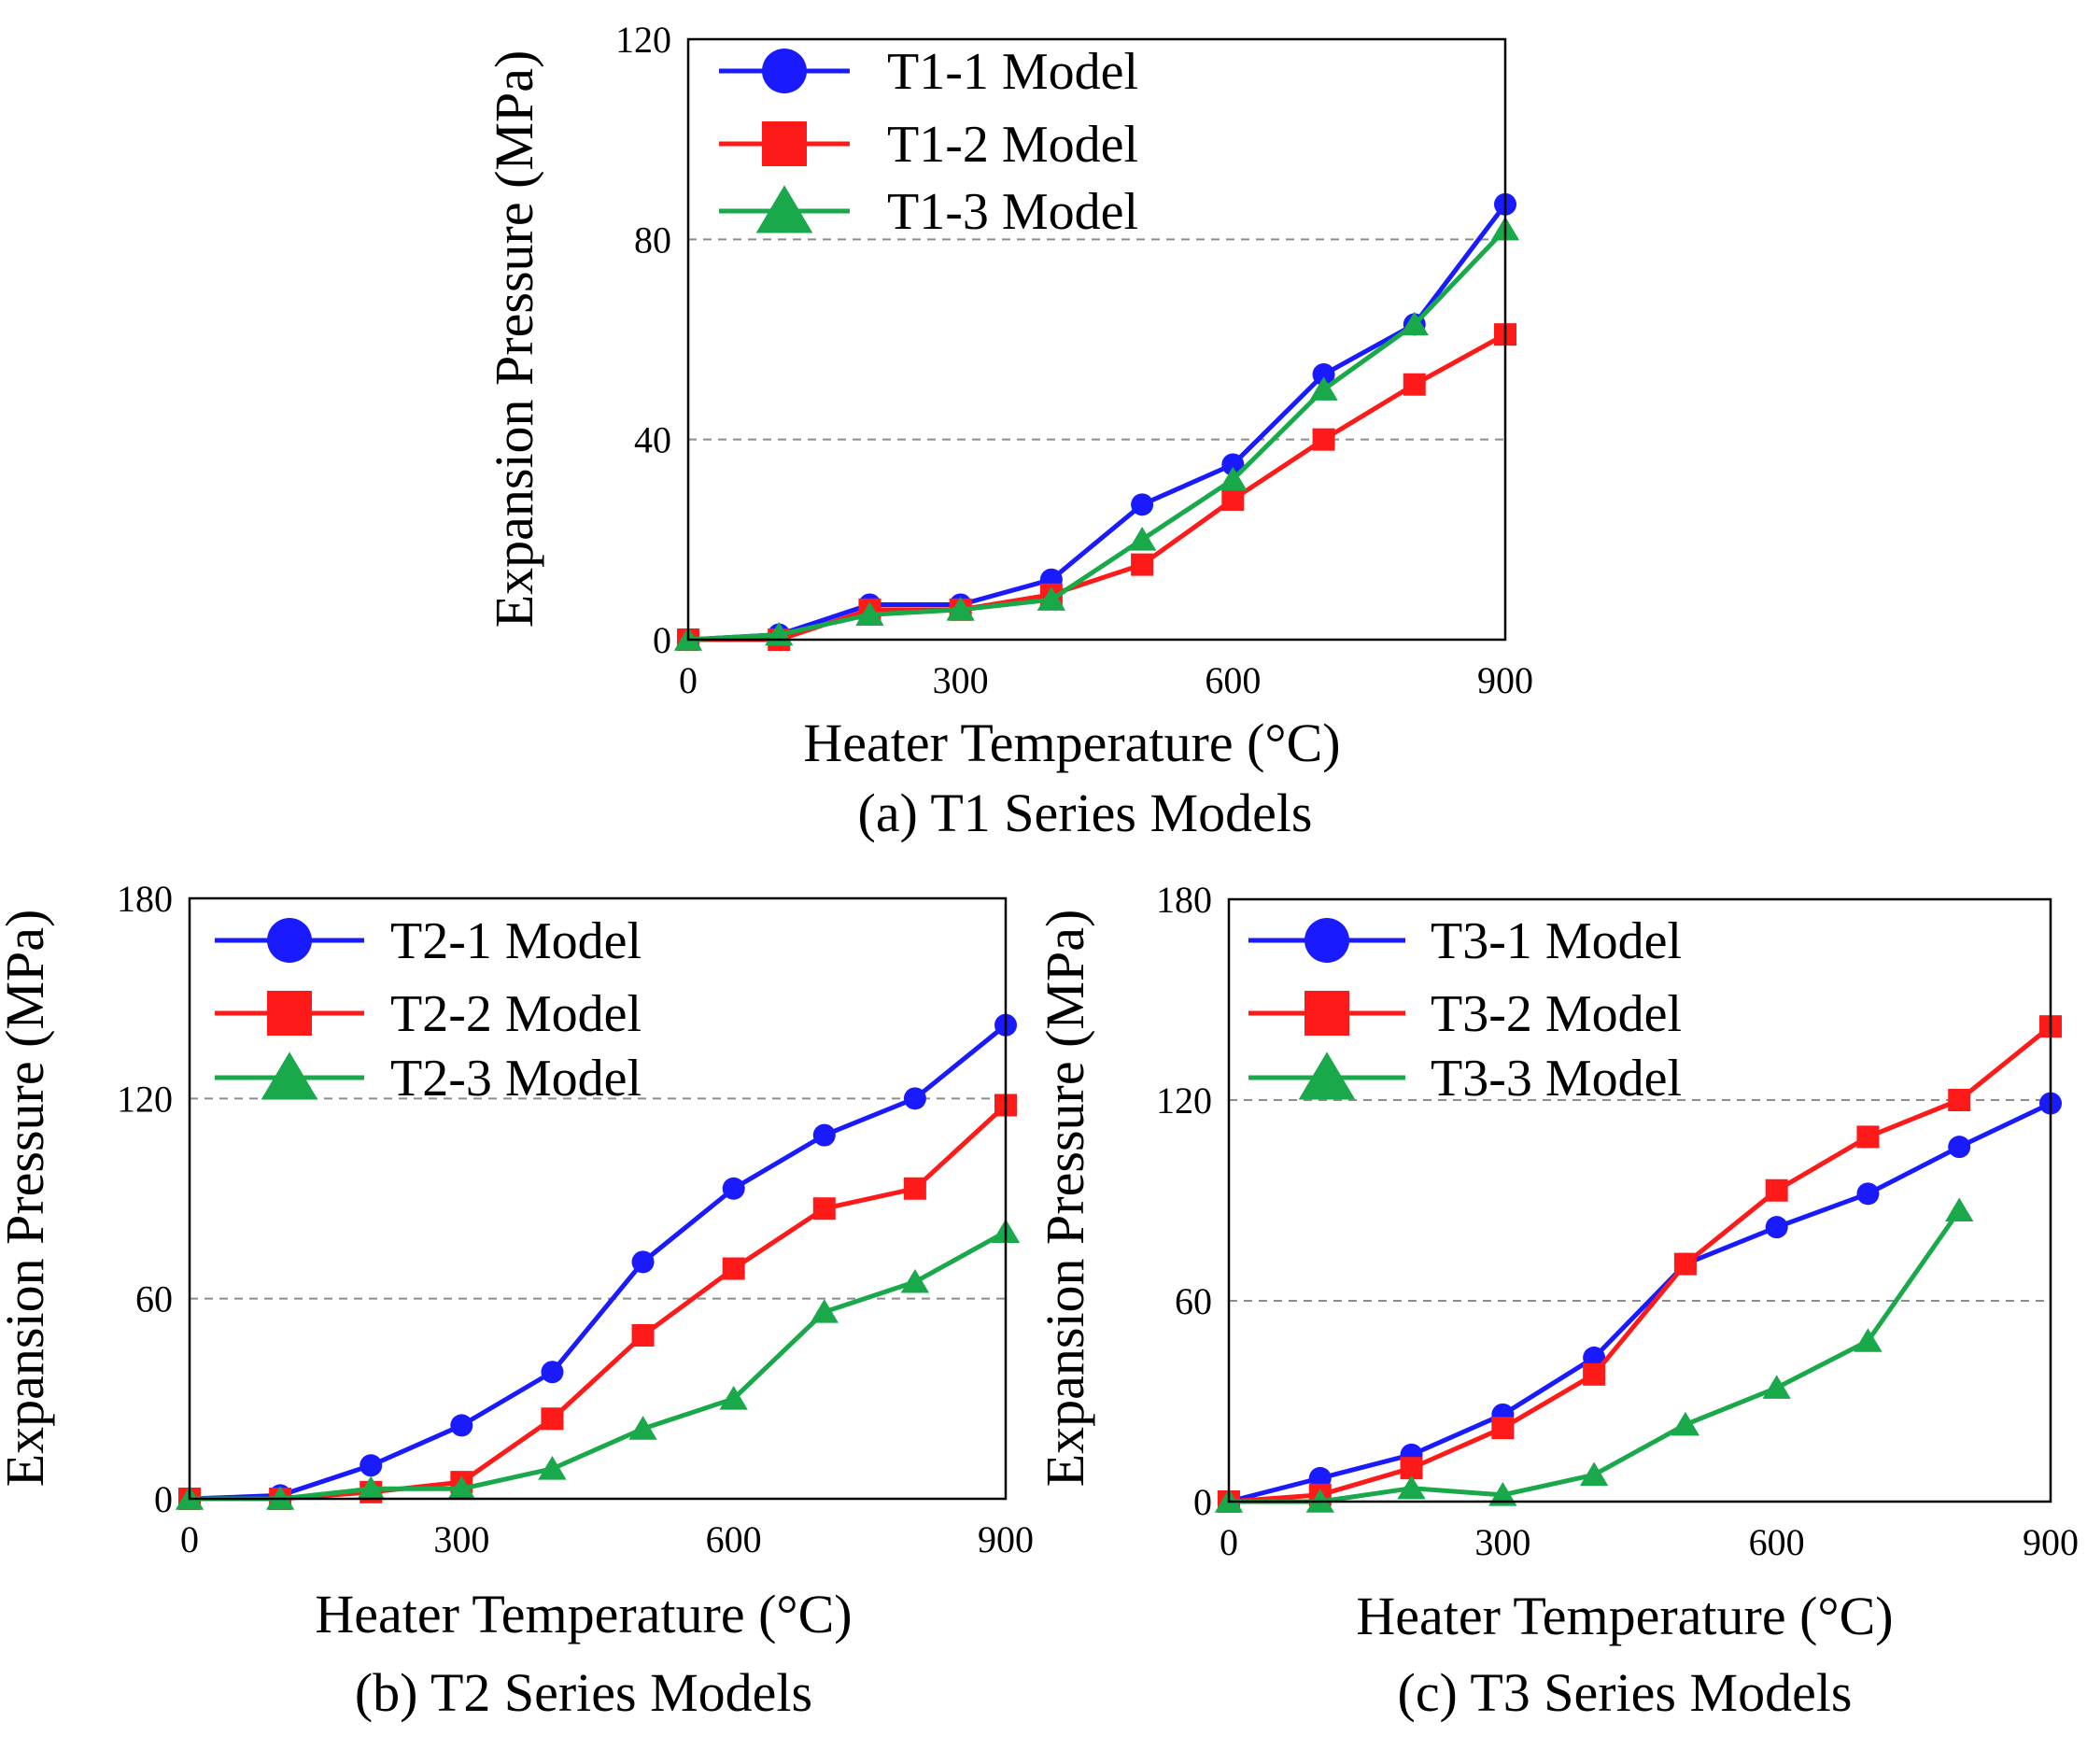 The height and width of the screenshot is (1764, 2087). What do you see at coordinates (1556, 941) in the screenshot?
I see `legend-label: T3-1 Model` at bounding box center [1556, 941].